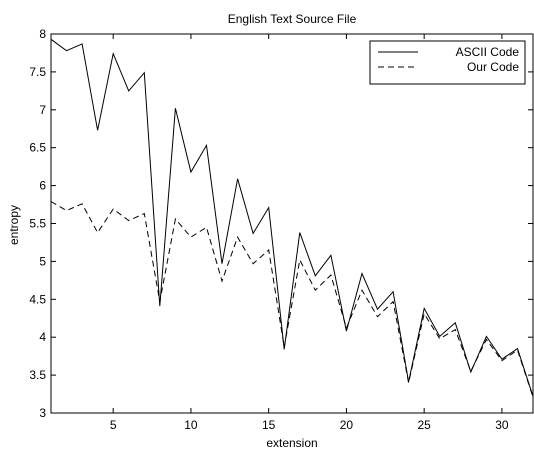 This screenshot has height=453, width=534. I want to click on legend-label: Our Code, so click(493, 67).